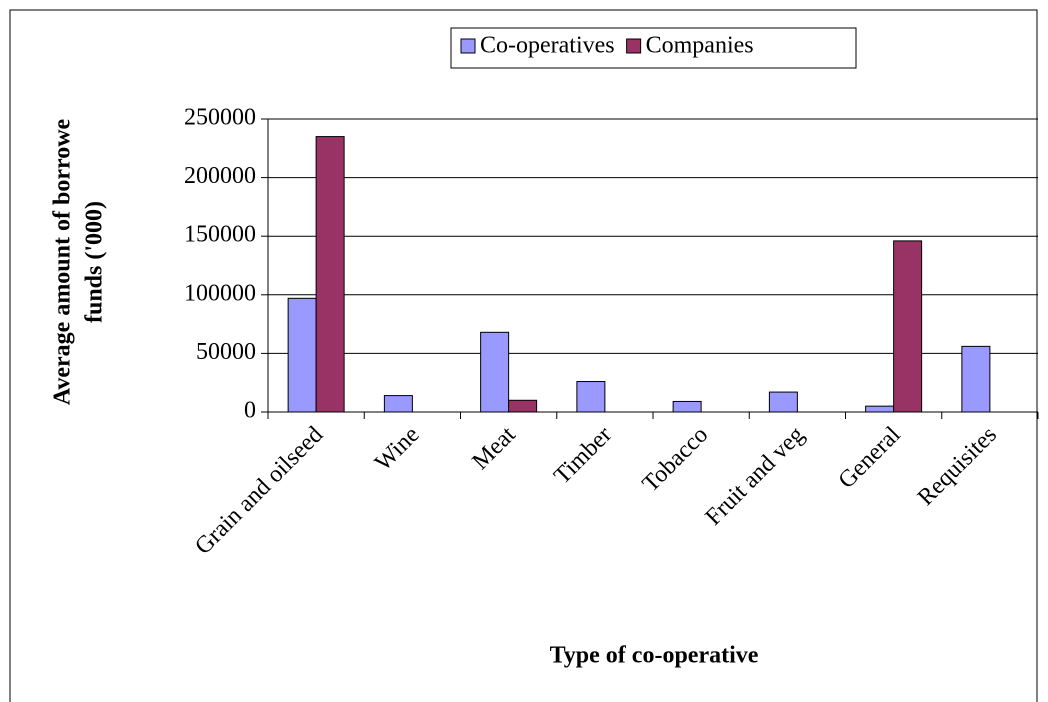  What do you see at coordinates (220, 293) in the screenshot?
I see `y-tick-label: 100000` at bounding box center [220, 293].